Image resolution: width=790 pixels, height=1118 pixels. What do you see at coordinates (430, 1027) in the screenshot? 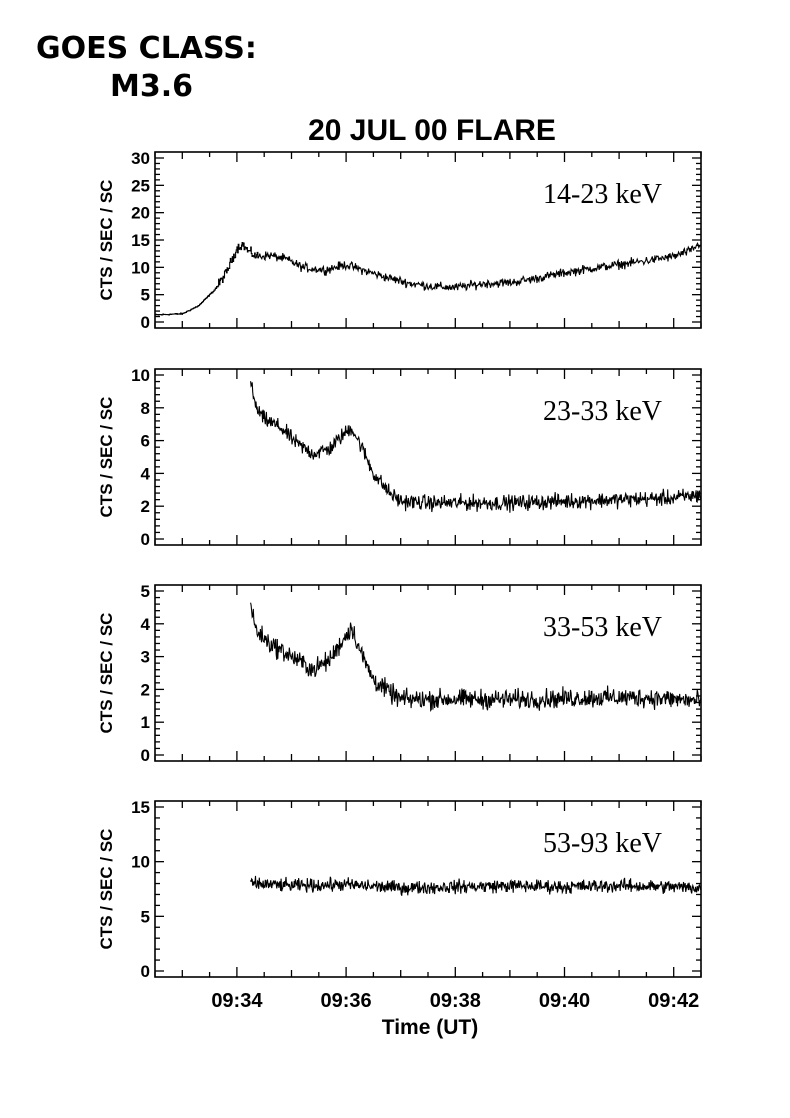
I see `x-axis-label: Time (UT)` at bounding box center [430, 1027].